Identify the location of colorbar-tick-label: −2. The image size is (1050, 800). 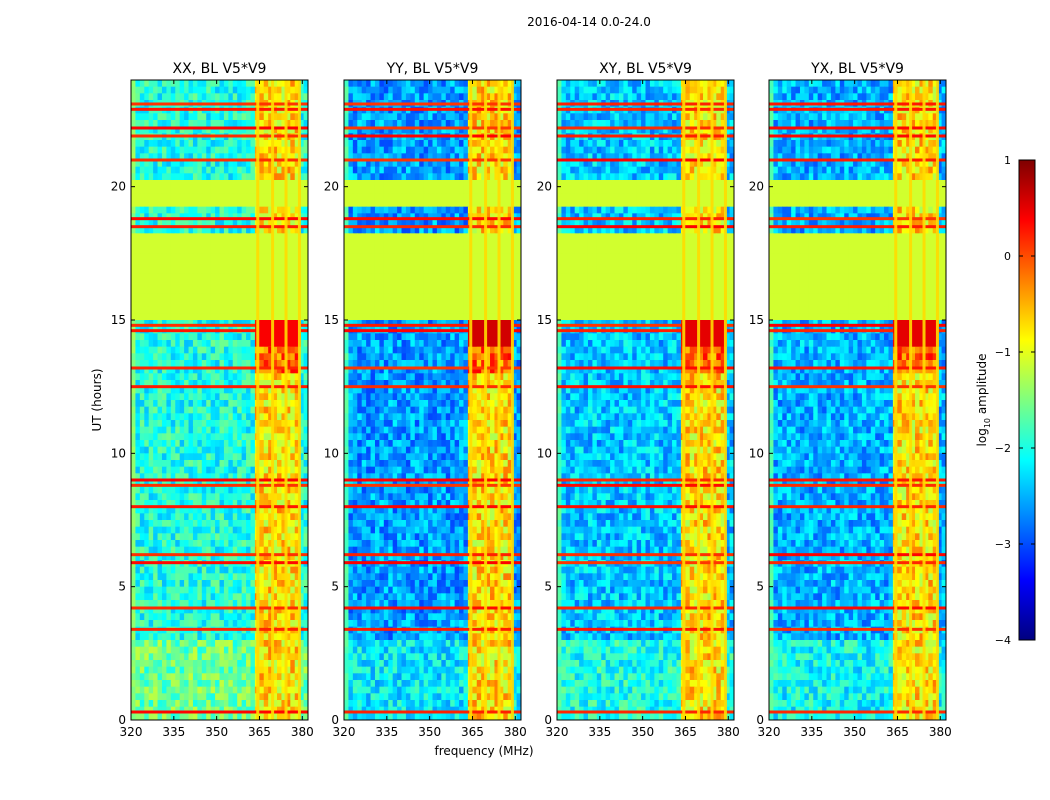
(1003, 448).